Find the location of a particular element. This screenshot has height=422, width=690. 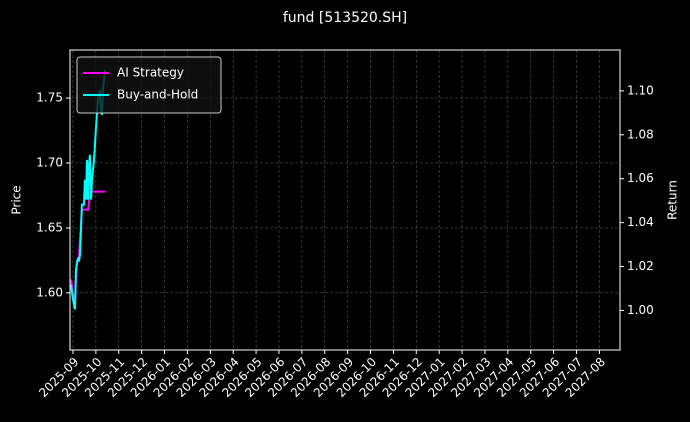

y2-tick-label: 1.04 is located at coordinates (640, 222).